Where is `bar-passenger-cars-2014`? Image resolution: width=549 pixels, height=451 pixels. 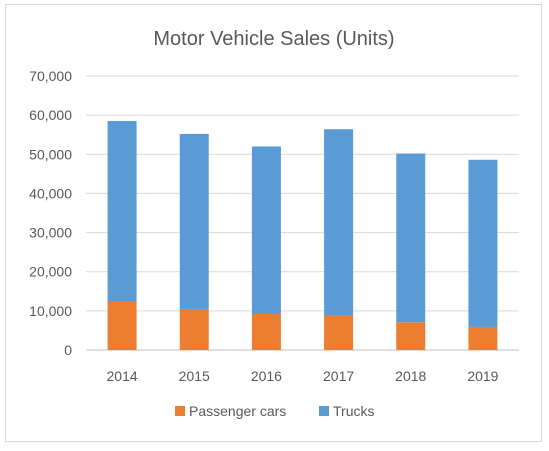 bar-passenger-cars-2014 is located at coordinates (122, 325).